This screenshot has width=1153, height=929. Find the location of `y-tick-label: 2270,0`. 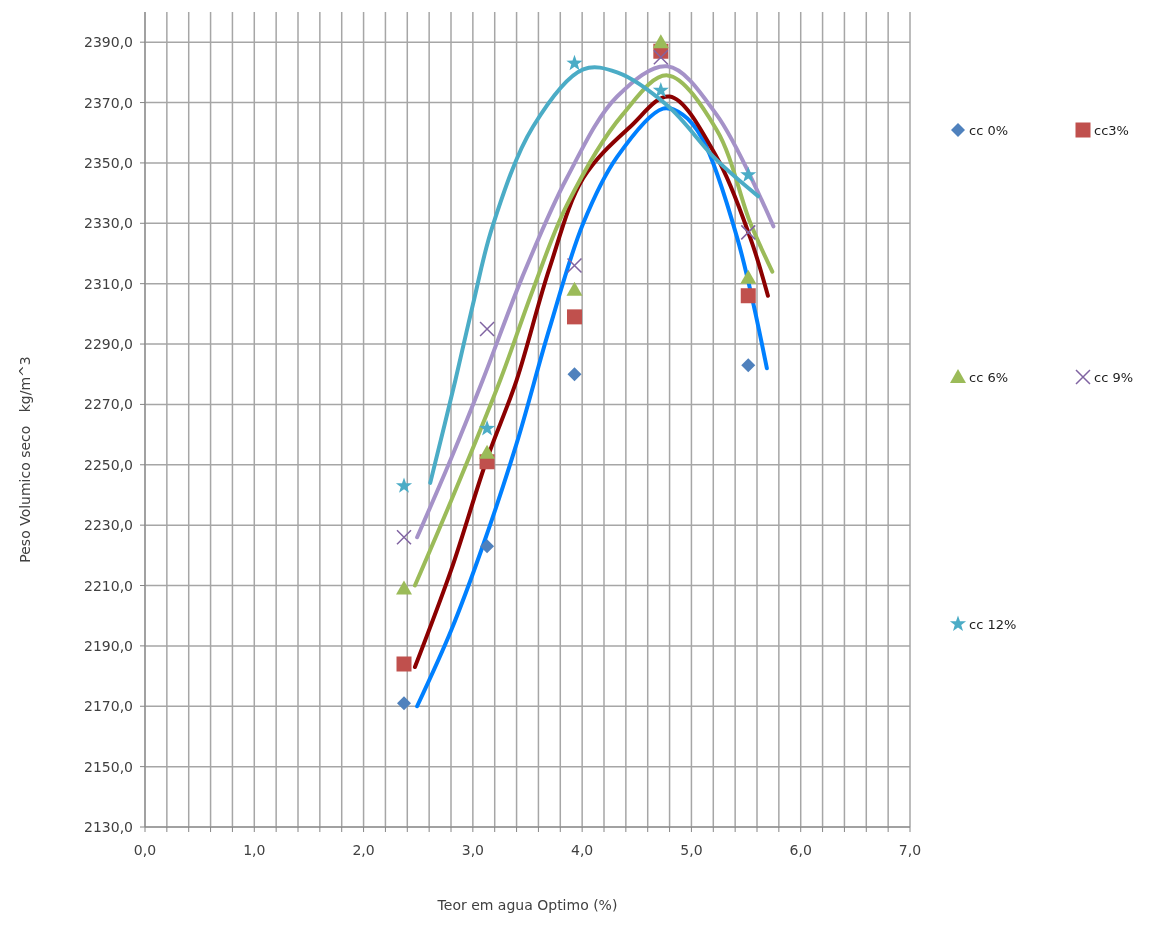

y-tick-label: 2270,0 is located at coordinates (108, 404).